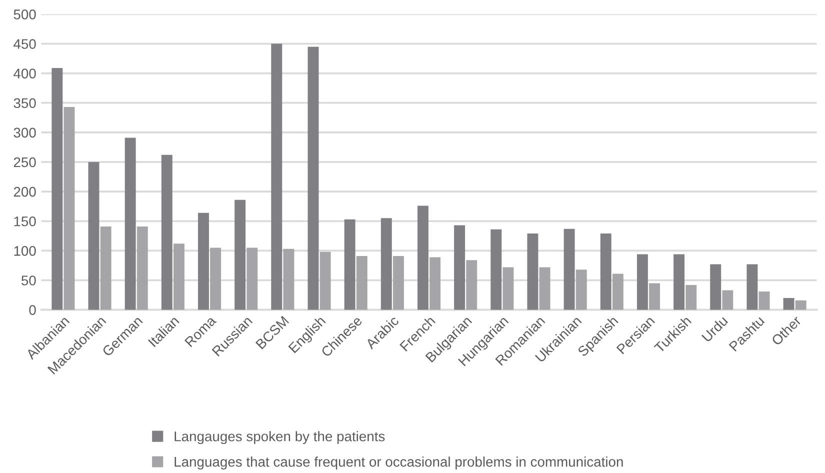  What do you see at coordinates (25, 15) in the screenshot?
I see `y-tick-label: 500` at bounding box center [25, 15].